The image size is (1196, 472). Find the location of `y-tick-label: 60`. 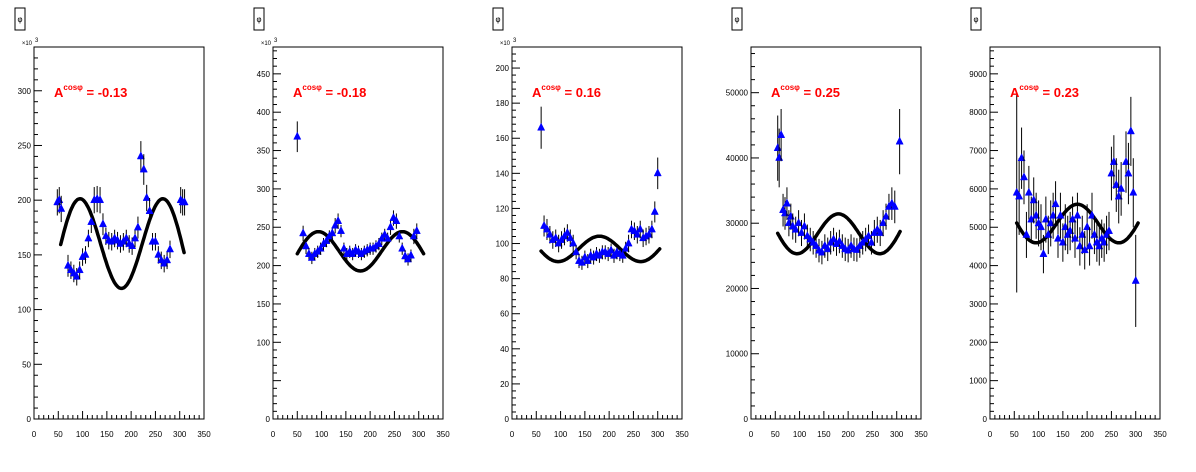

y-tick-label: 60 is located at coordinates (504, 314).